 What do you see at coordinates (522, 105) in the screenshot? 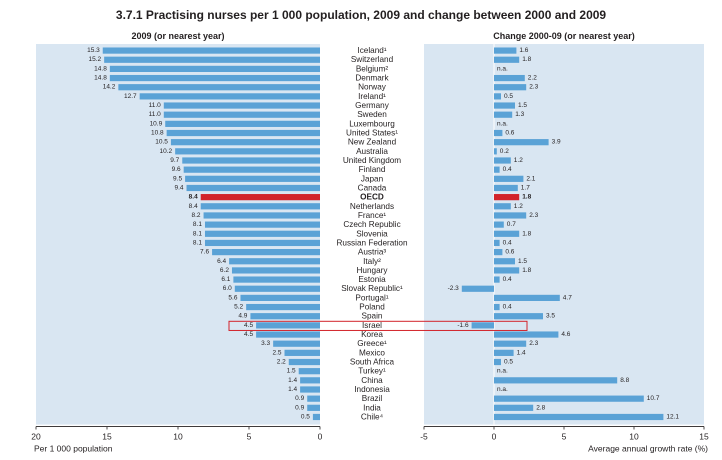
I see `value-label-right-germany: 1.5` at bounding box center [522, 105].